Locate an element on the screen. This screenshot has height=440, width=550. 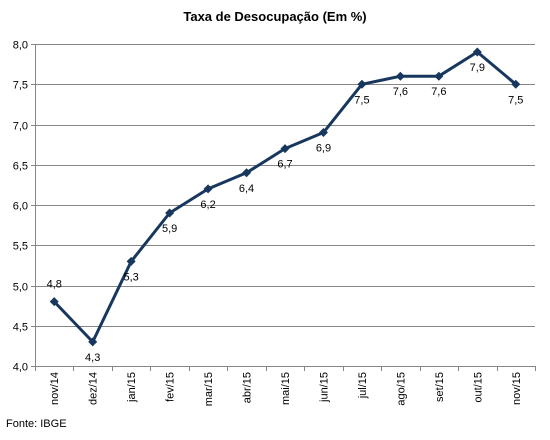
x-tick-label: mai/15 is located at coordinates (286, 388).